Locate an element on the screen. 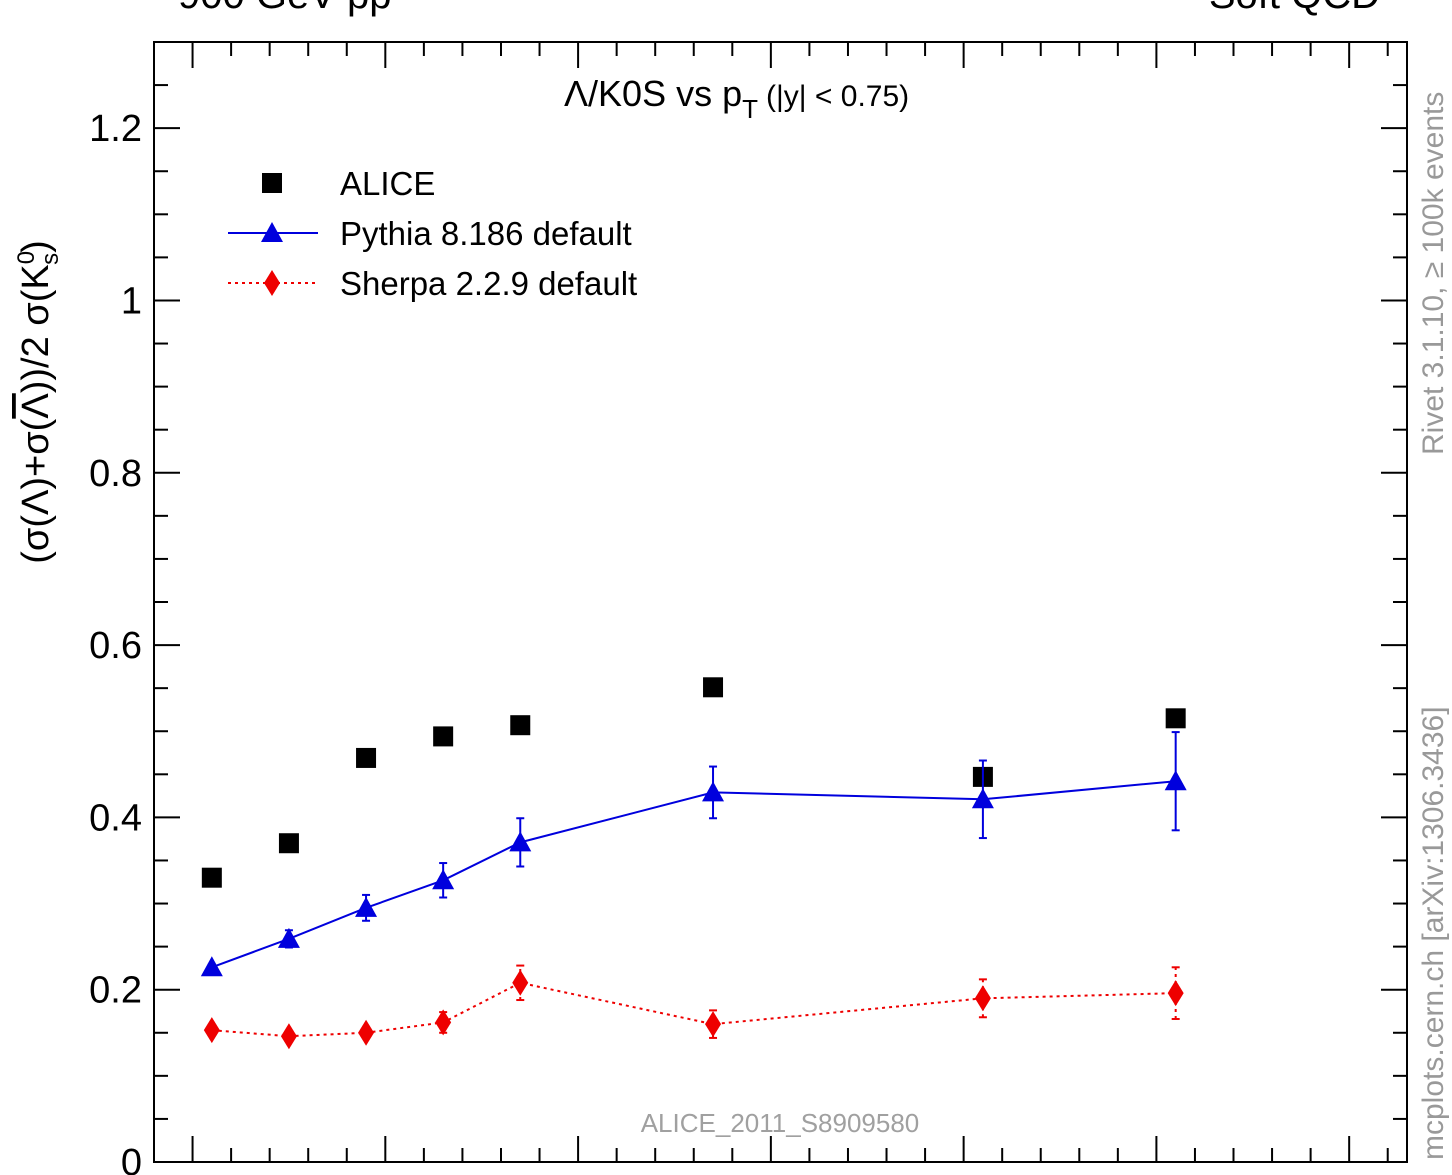 The height and width of the screenshot is (1175, 1452). y-tick-label: 1 is located at coordinates (131, 301).